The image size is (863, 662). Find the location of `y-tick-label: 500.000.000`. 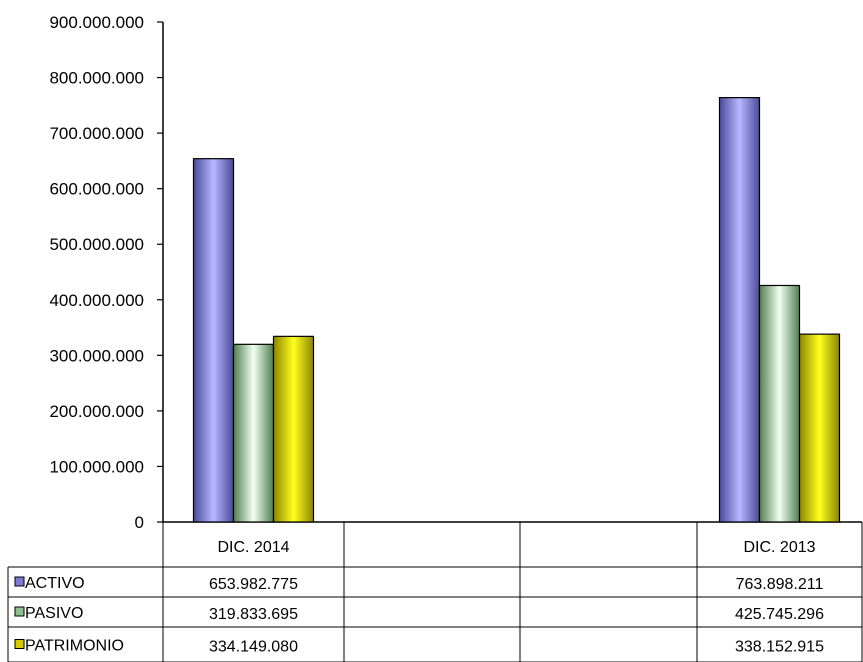

y-tick-label: 500.000.000 is located at coordinates (96, 244).